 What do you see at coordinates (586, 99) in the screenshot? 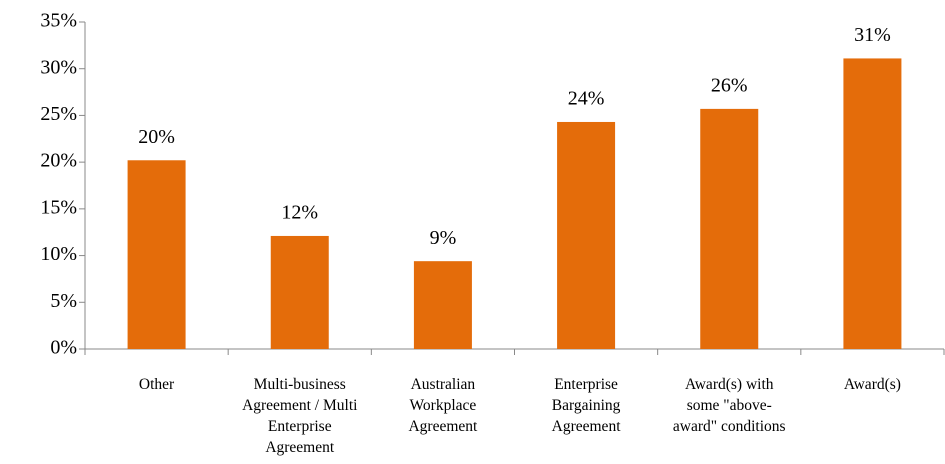
I see `data-label: 24%` at bounding box center [586, 99].